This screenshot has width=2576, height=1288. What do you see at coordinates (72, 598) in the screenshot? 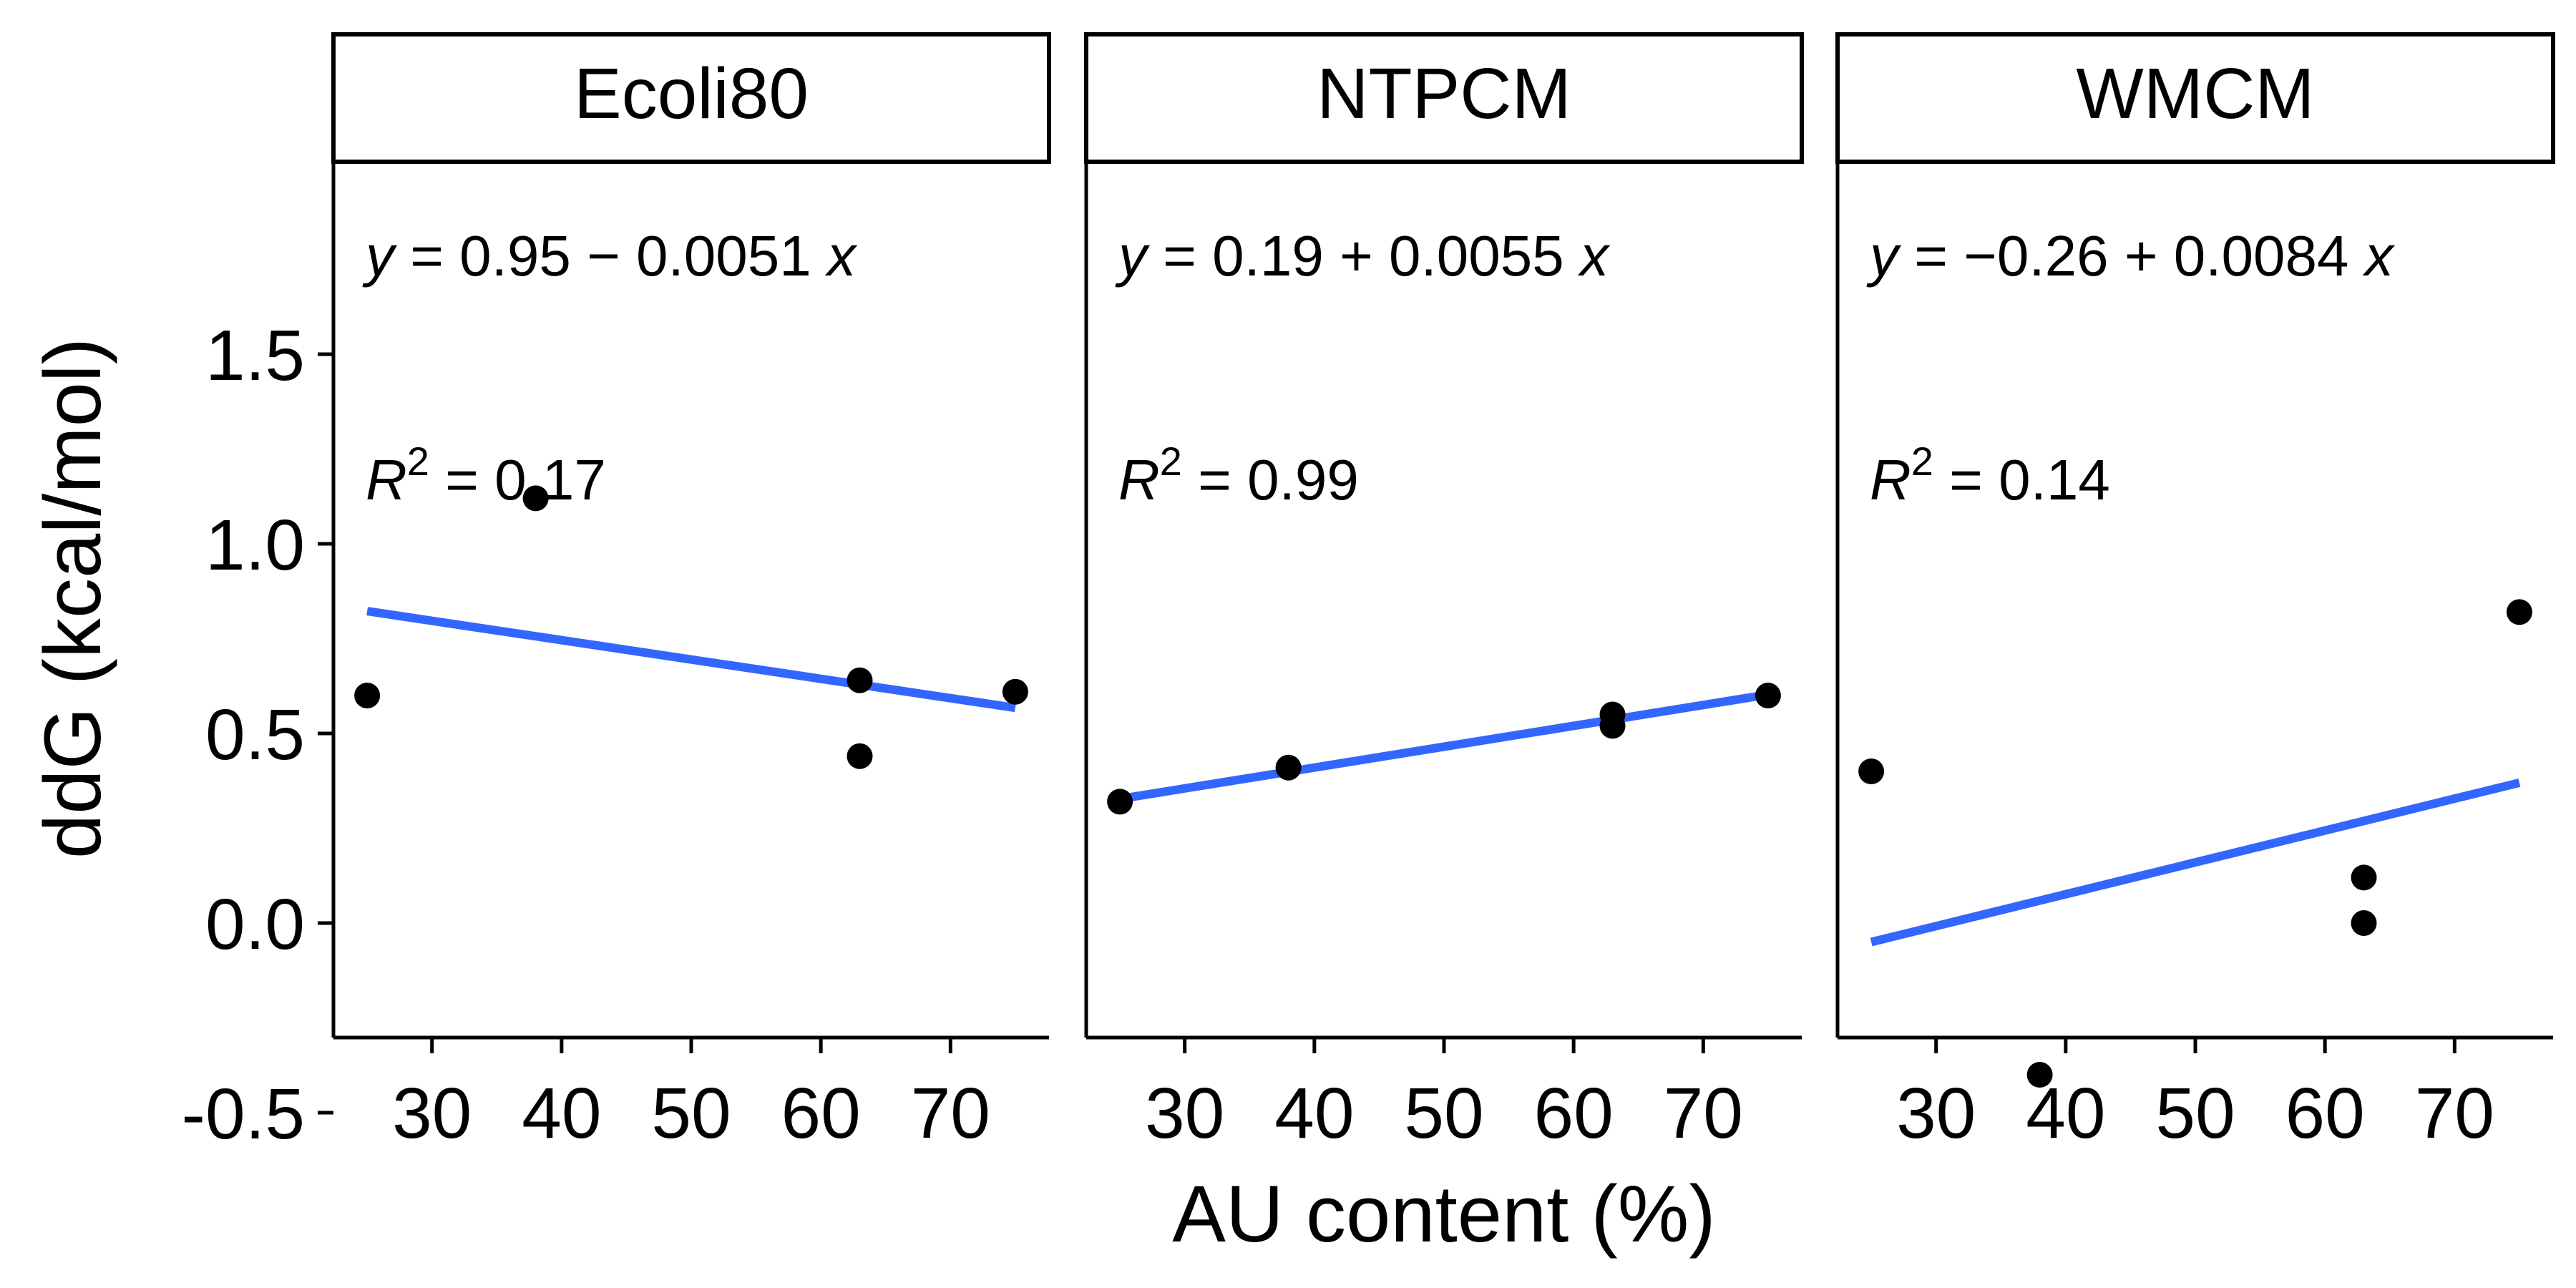
I see `y-axis-title: ddG (kcal/mol)` at bounding box center [72, 598].